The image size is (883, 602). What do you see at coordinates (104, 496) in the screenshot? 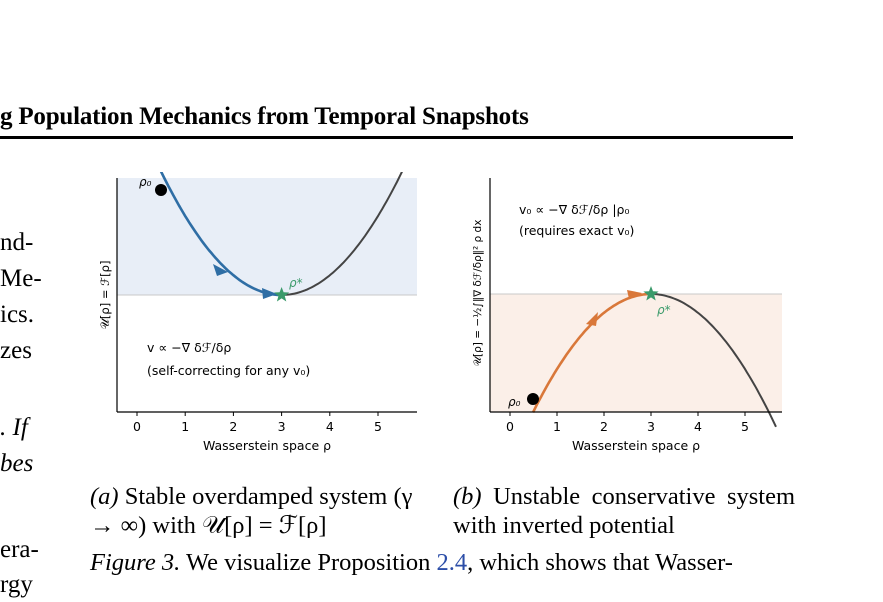
I see `caption-a-label: (a)` at bounding box center [104, 496].